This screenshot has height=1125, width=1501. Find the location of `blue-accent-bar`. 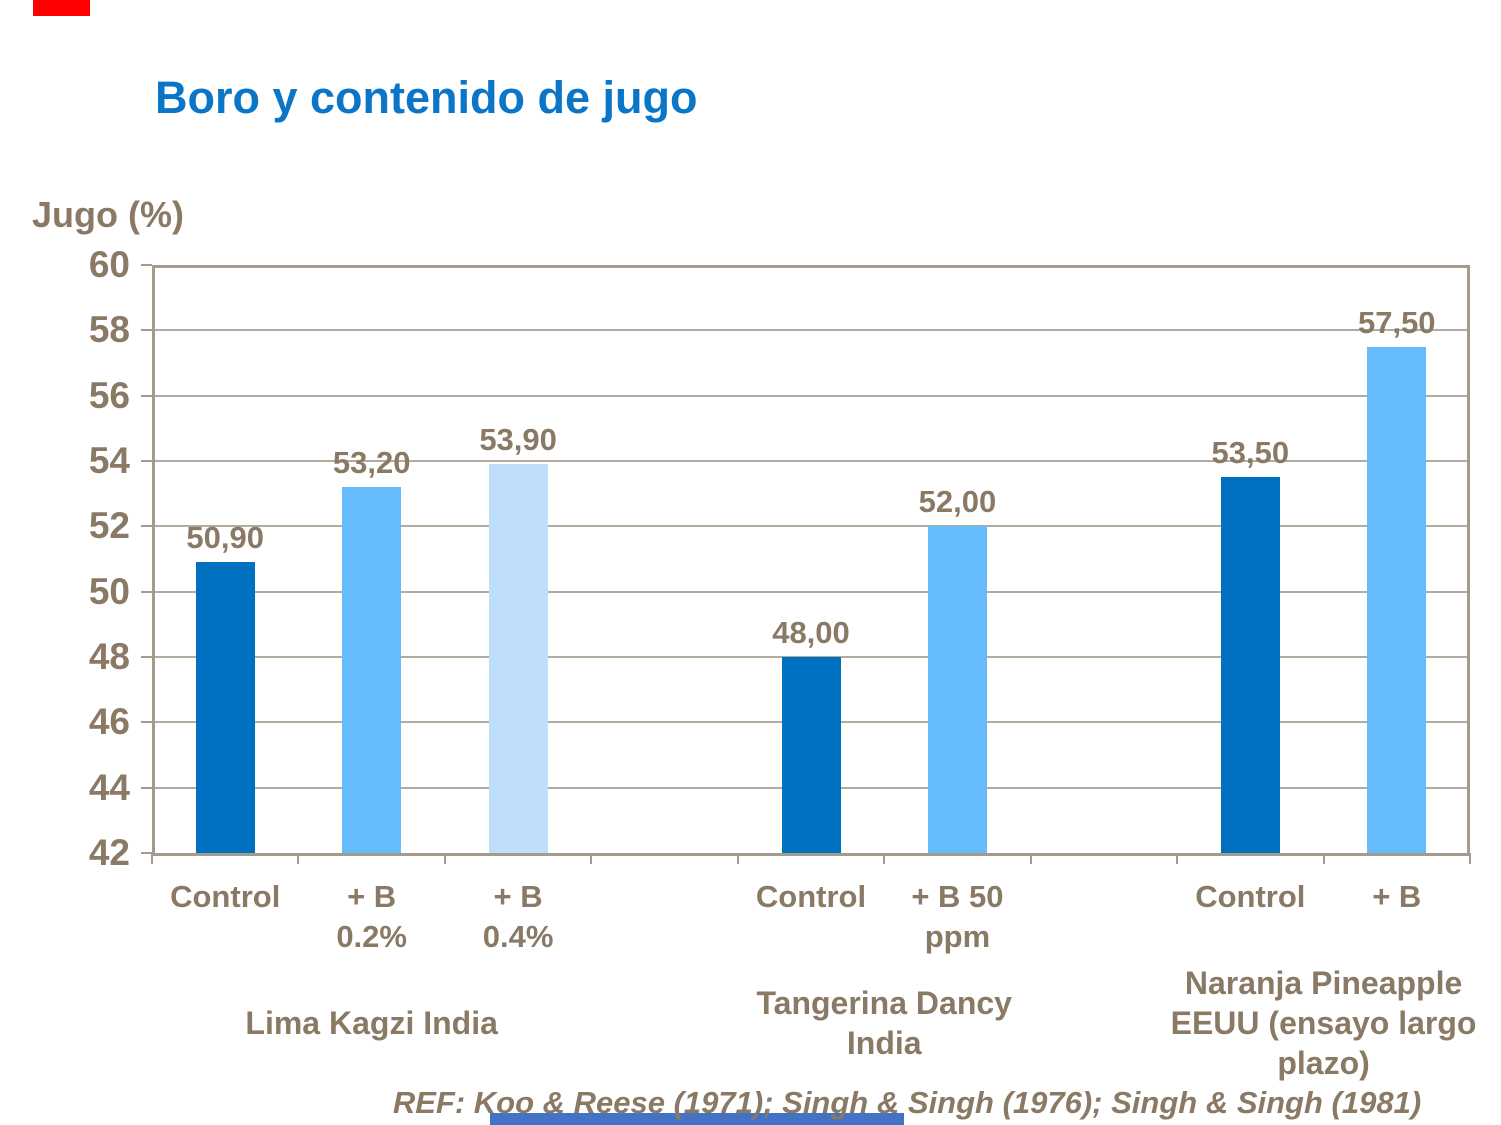

blue-accent-bar is located at coordinates (697, 1119).